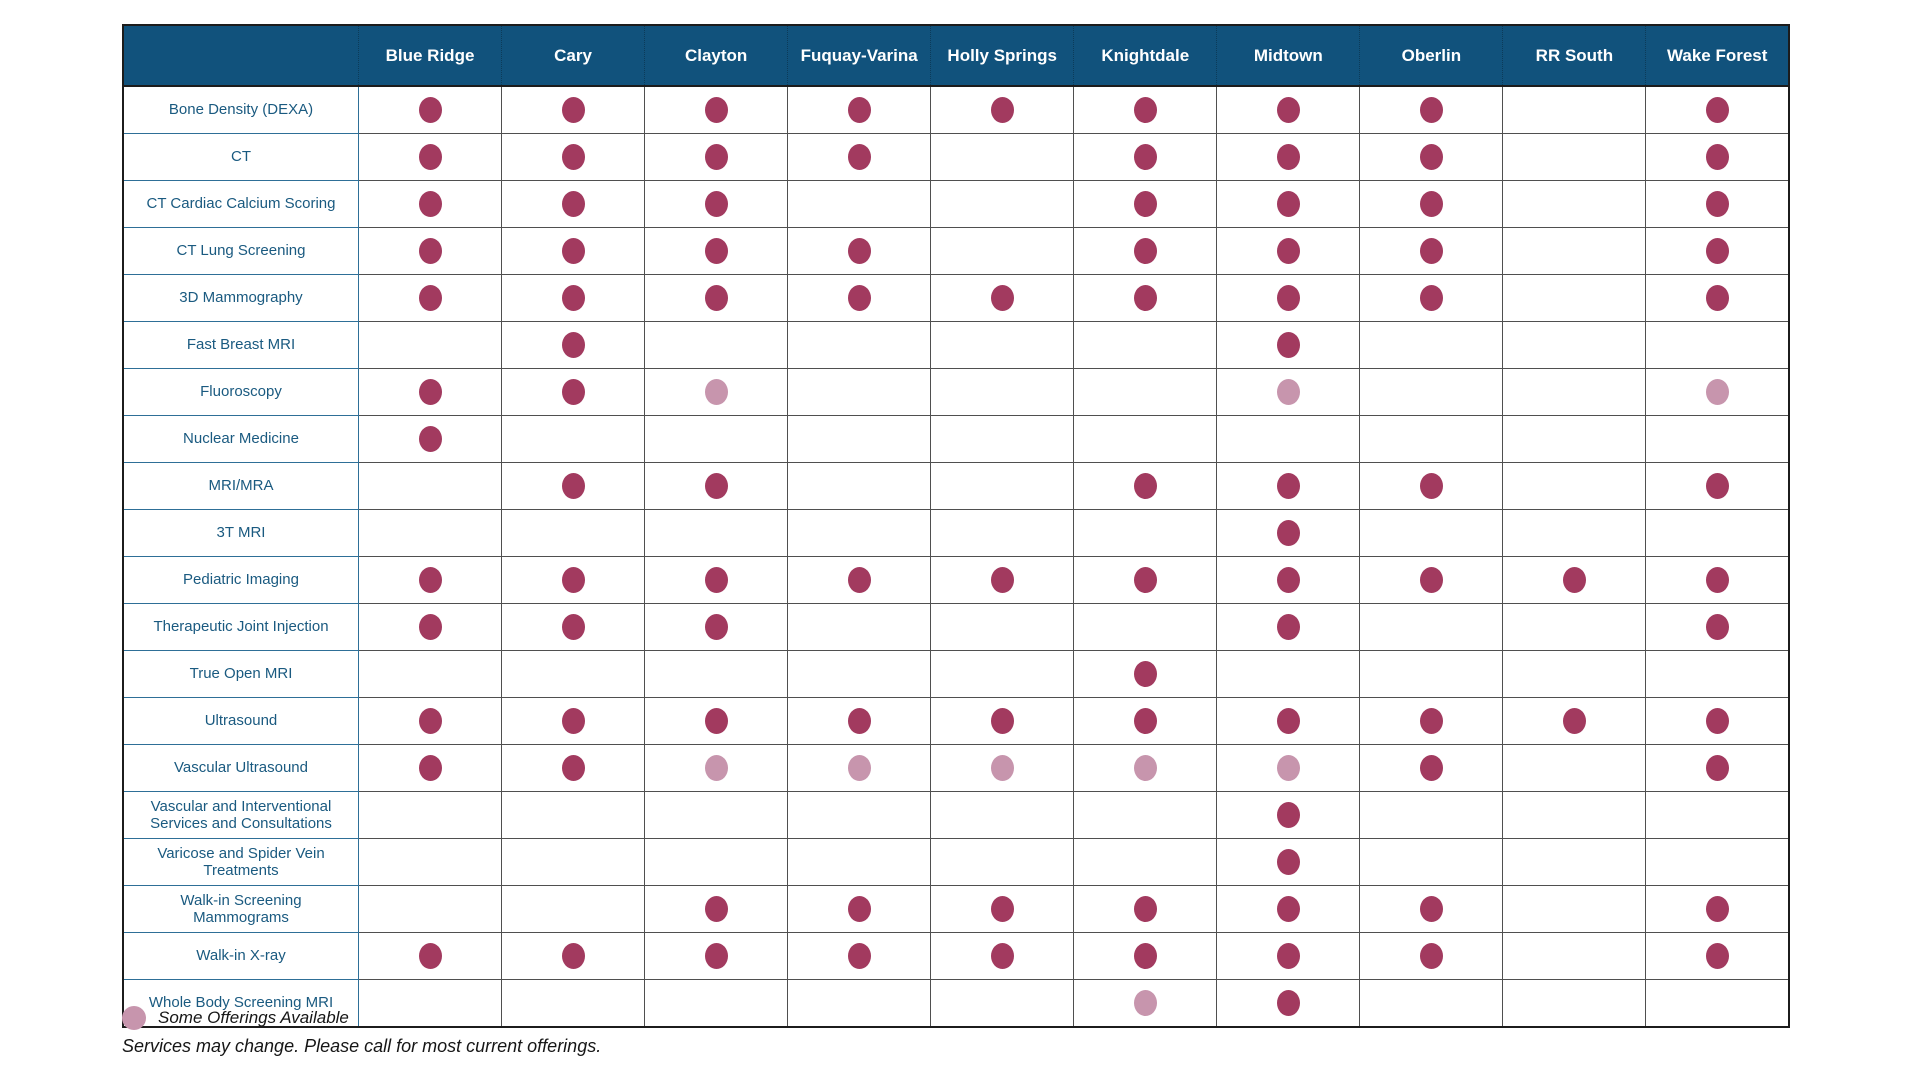 This screenshot has height=1080, width=1920. What do you see at coordinates (240, 721) in the screenshot?
I see `service-label: Ultrasound` at bounding box center [240, 721].